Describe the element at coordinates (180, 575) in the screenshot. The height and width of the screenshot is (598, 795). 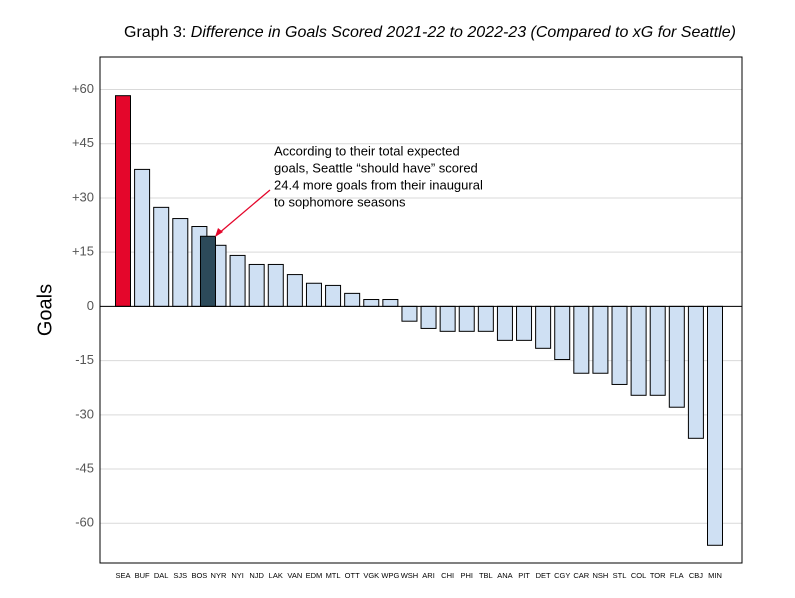
I see `x-tick-label: SJS` at that location.